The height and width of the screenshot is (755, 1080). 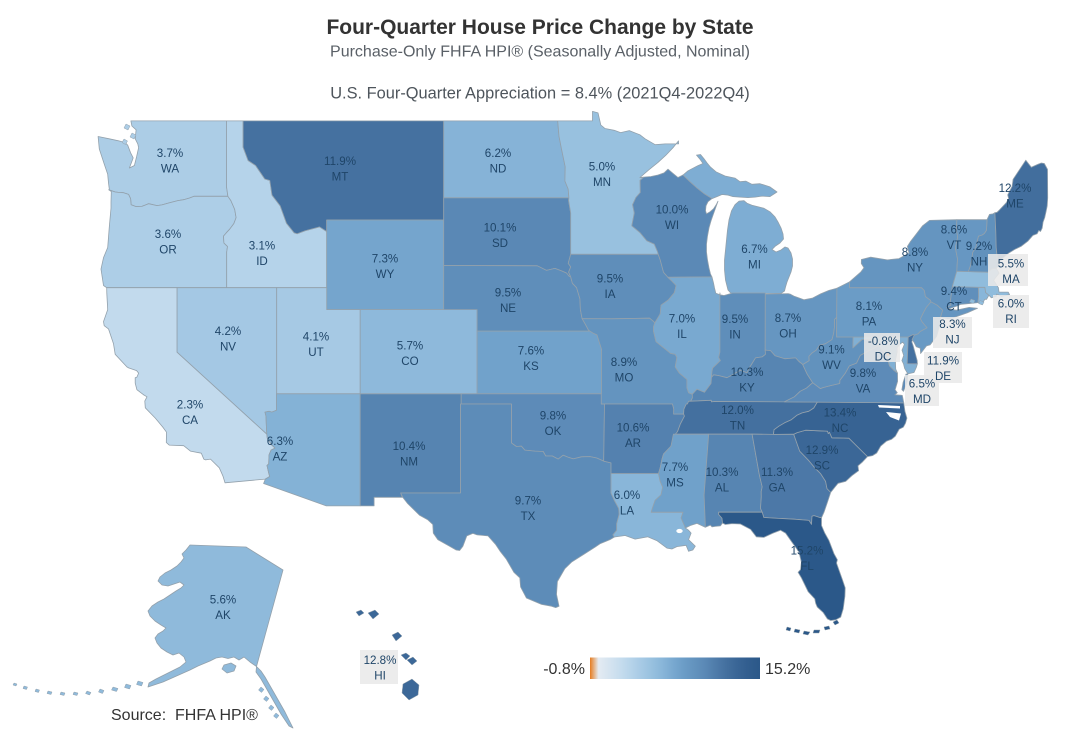 I want to click on svg-text: 6.7%, so click(x=754, y=249).